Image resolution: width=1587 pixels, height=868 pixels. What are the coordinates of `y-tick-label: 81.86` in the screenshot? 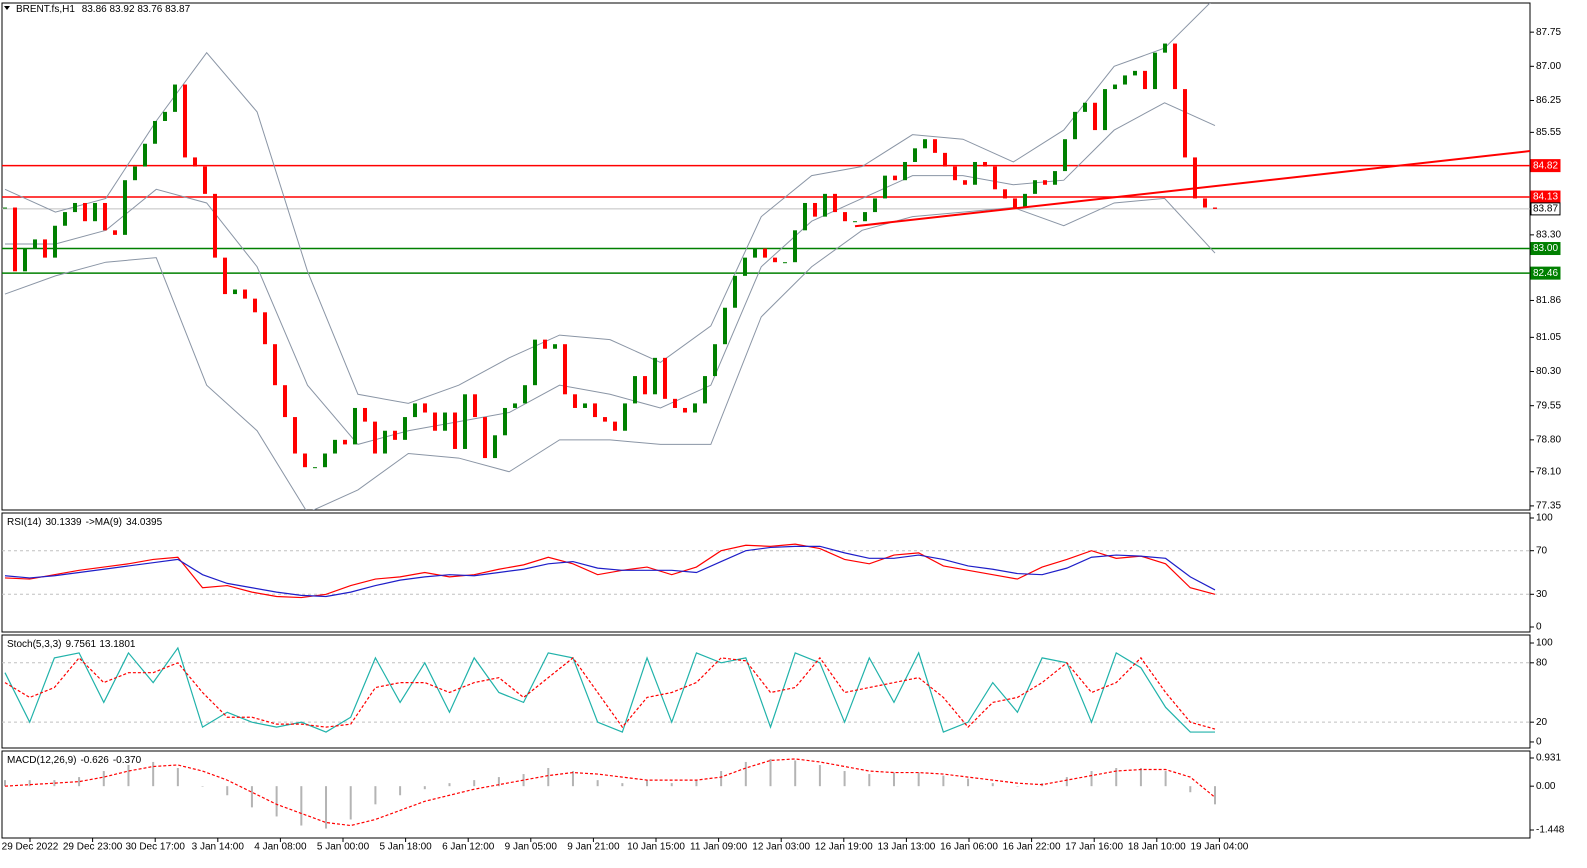 It's located at (1548, 300).